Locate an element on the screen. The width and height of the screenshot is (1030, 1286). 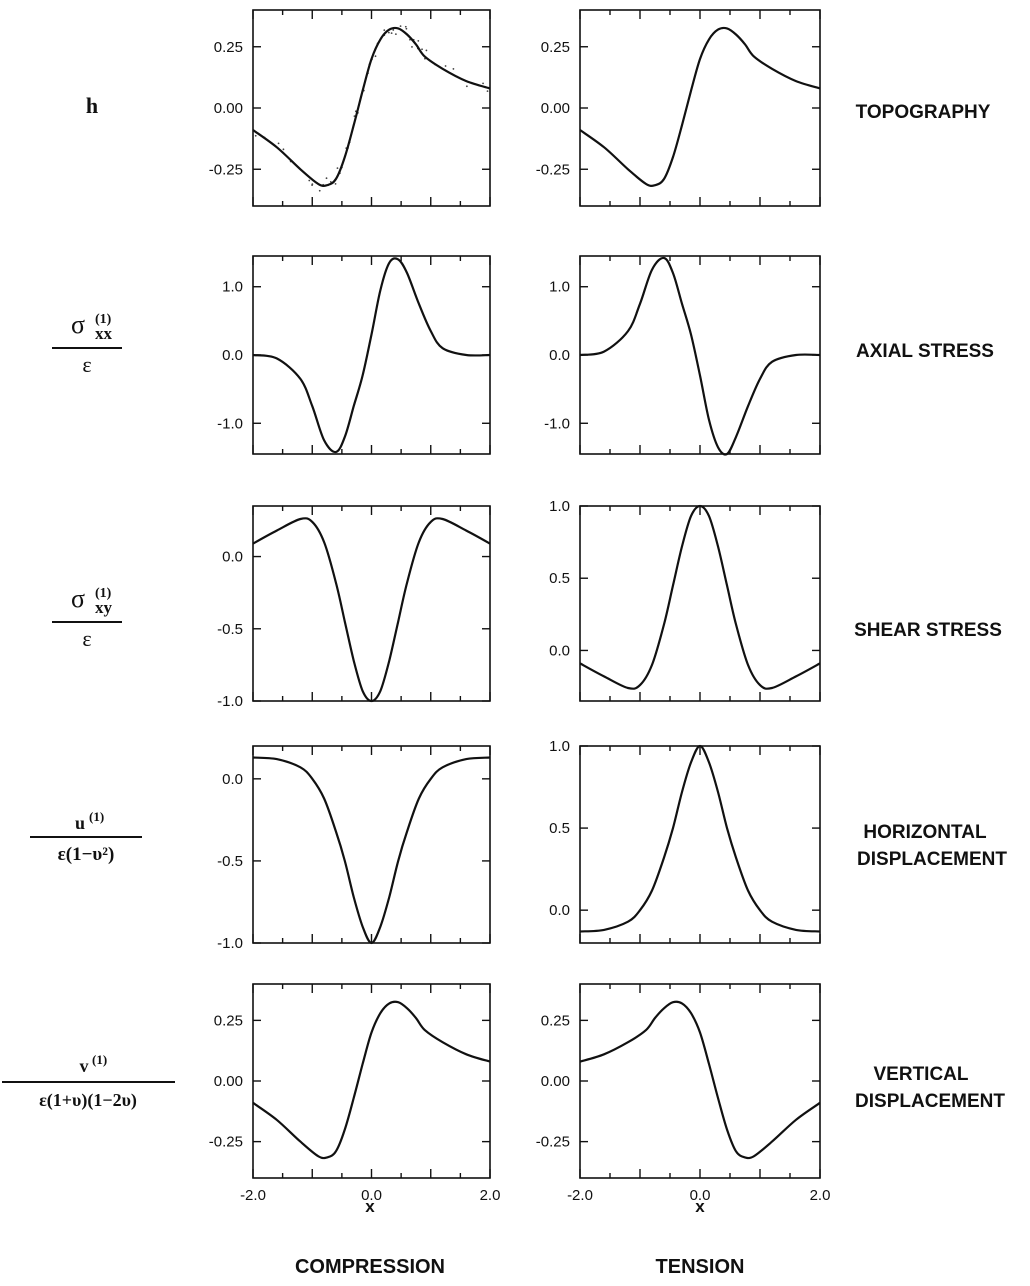
panel-shear-stress-compression: -1.0 -0.5 0.0 is located at coordinates (354, 607).